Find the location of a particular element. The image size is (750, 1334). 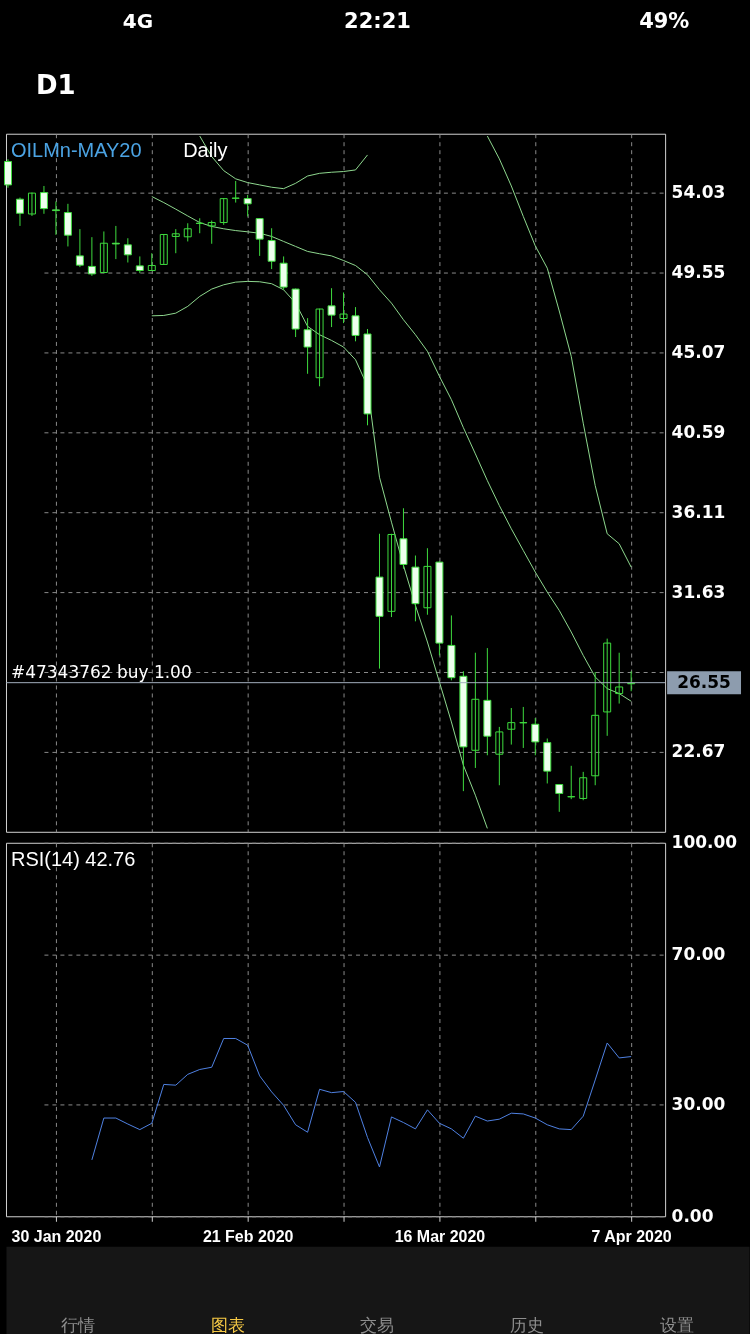

line-series is located at coordinates (361, 1102).